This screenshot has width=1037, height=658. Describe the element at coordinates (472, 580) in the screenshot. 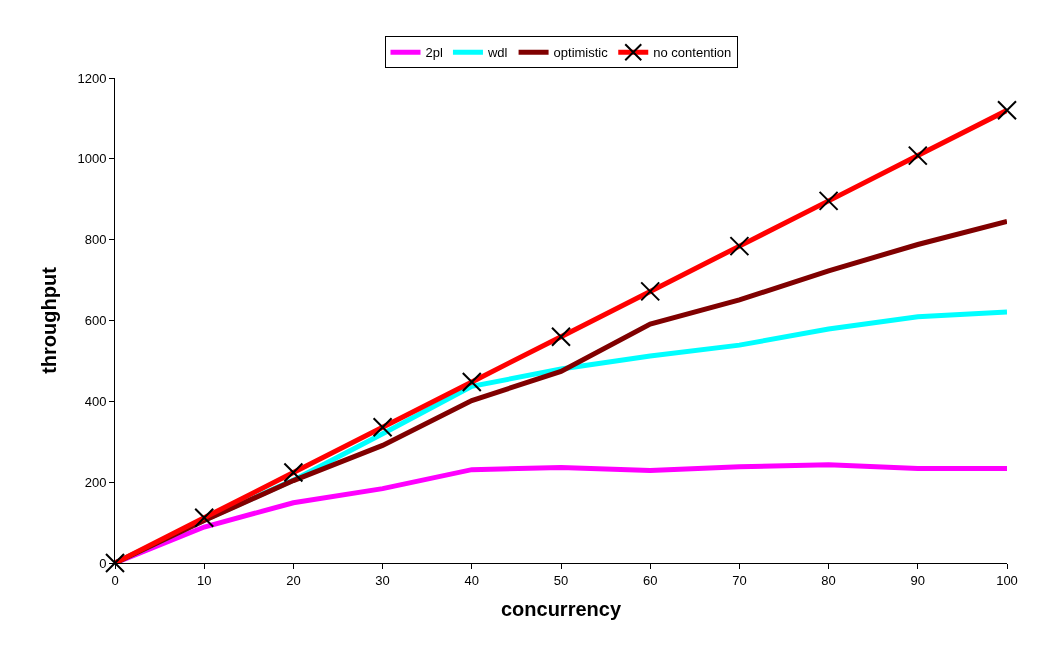

I see `x-tick-label: 40` at that location.